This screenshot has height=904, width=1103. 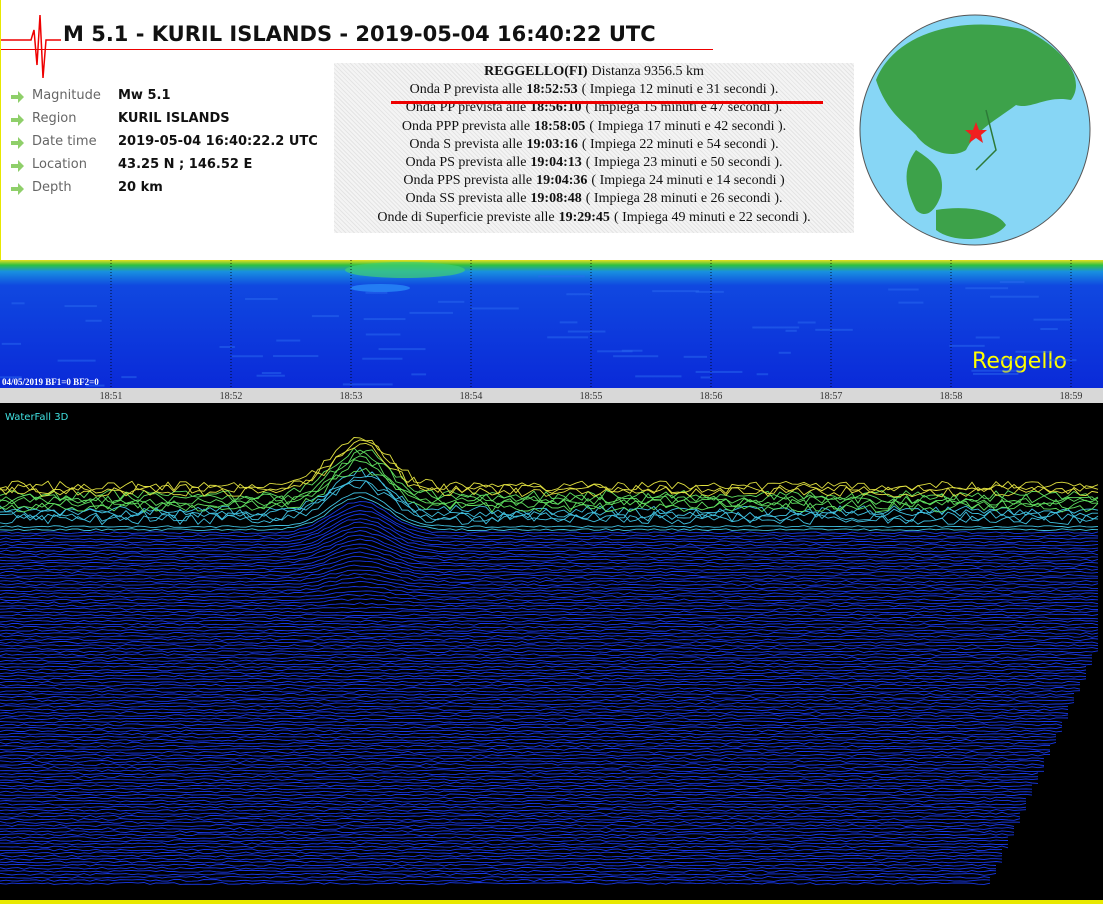 What do you see at coordinates (185, 164) in the screenshot?
I see `info-value: 43.25 N ; 146.52 E` at bounding box center [185, 164].